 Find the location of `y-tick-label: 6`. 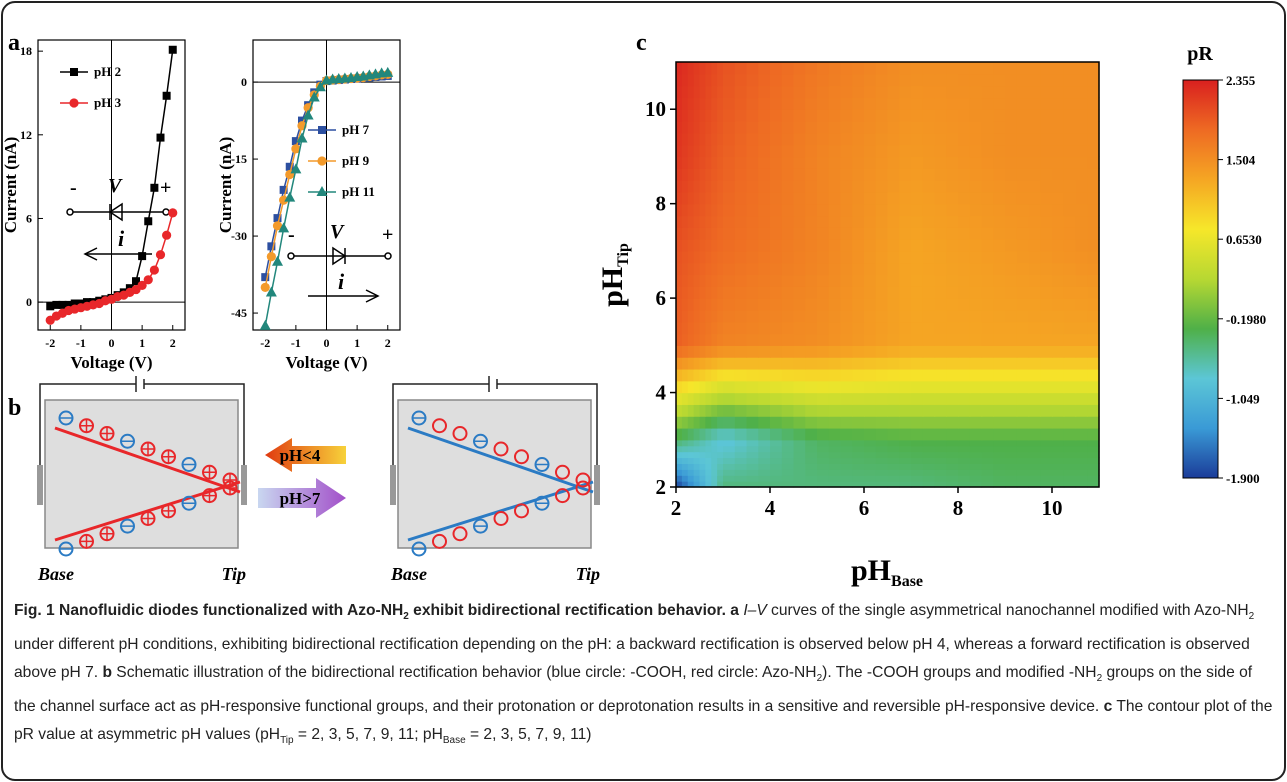

y-tick-label: 6 is located at coordinates (661, 298).